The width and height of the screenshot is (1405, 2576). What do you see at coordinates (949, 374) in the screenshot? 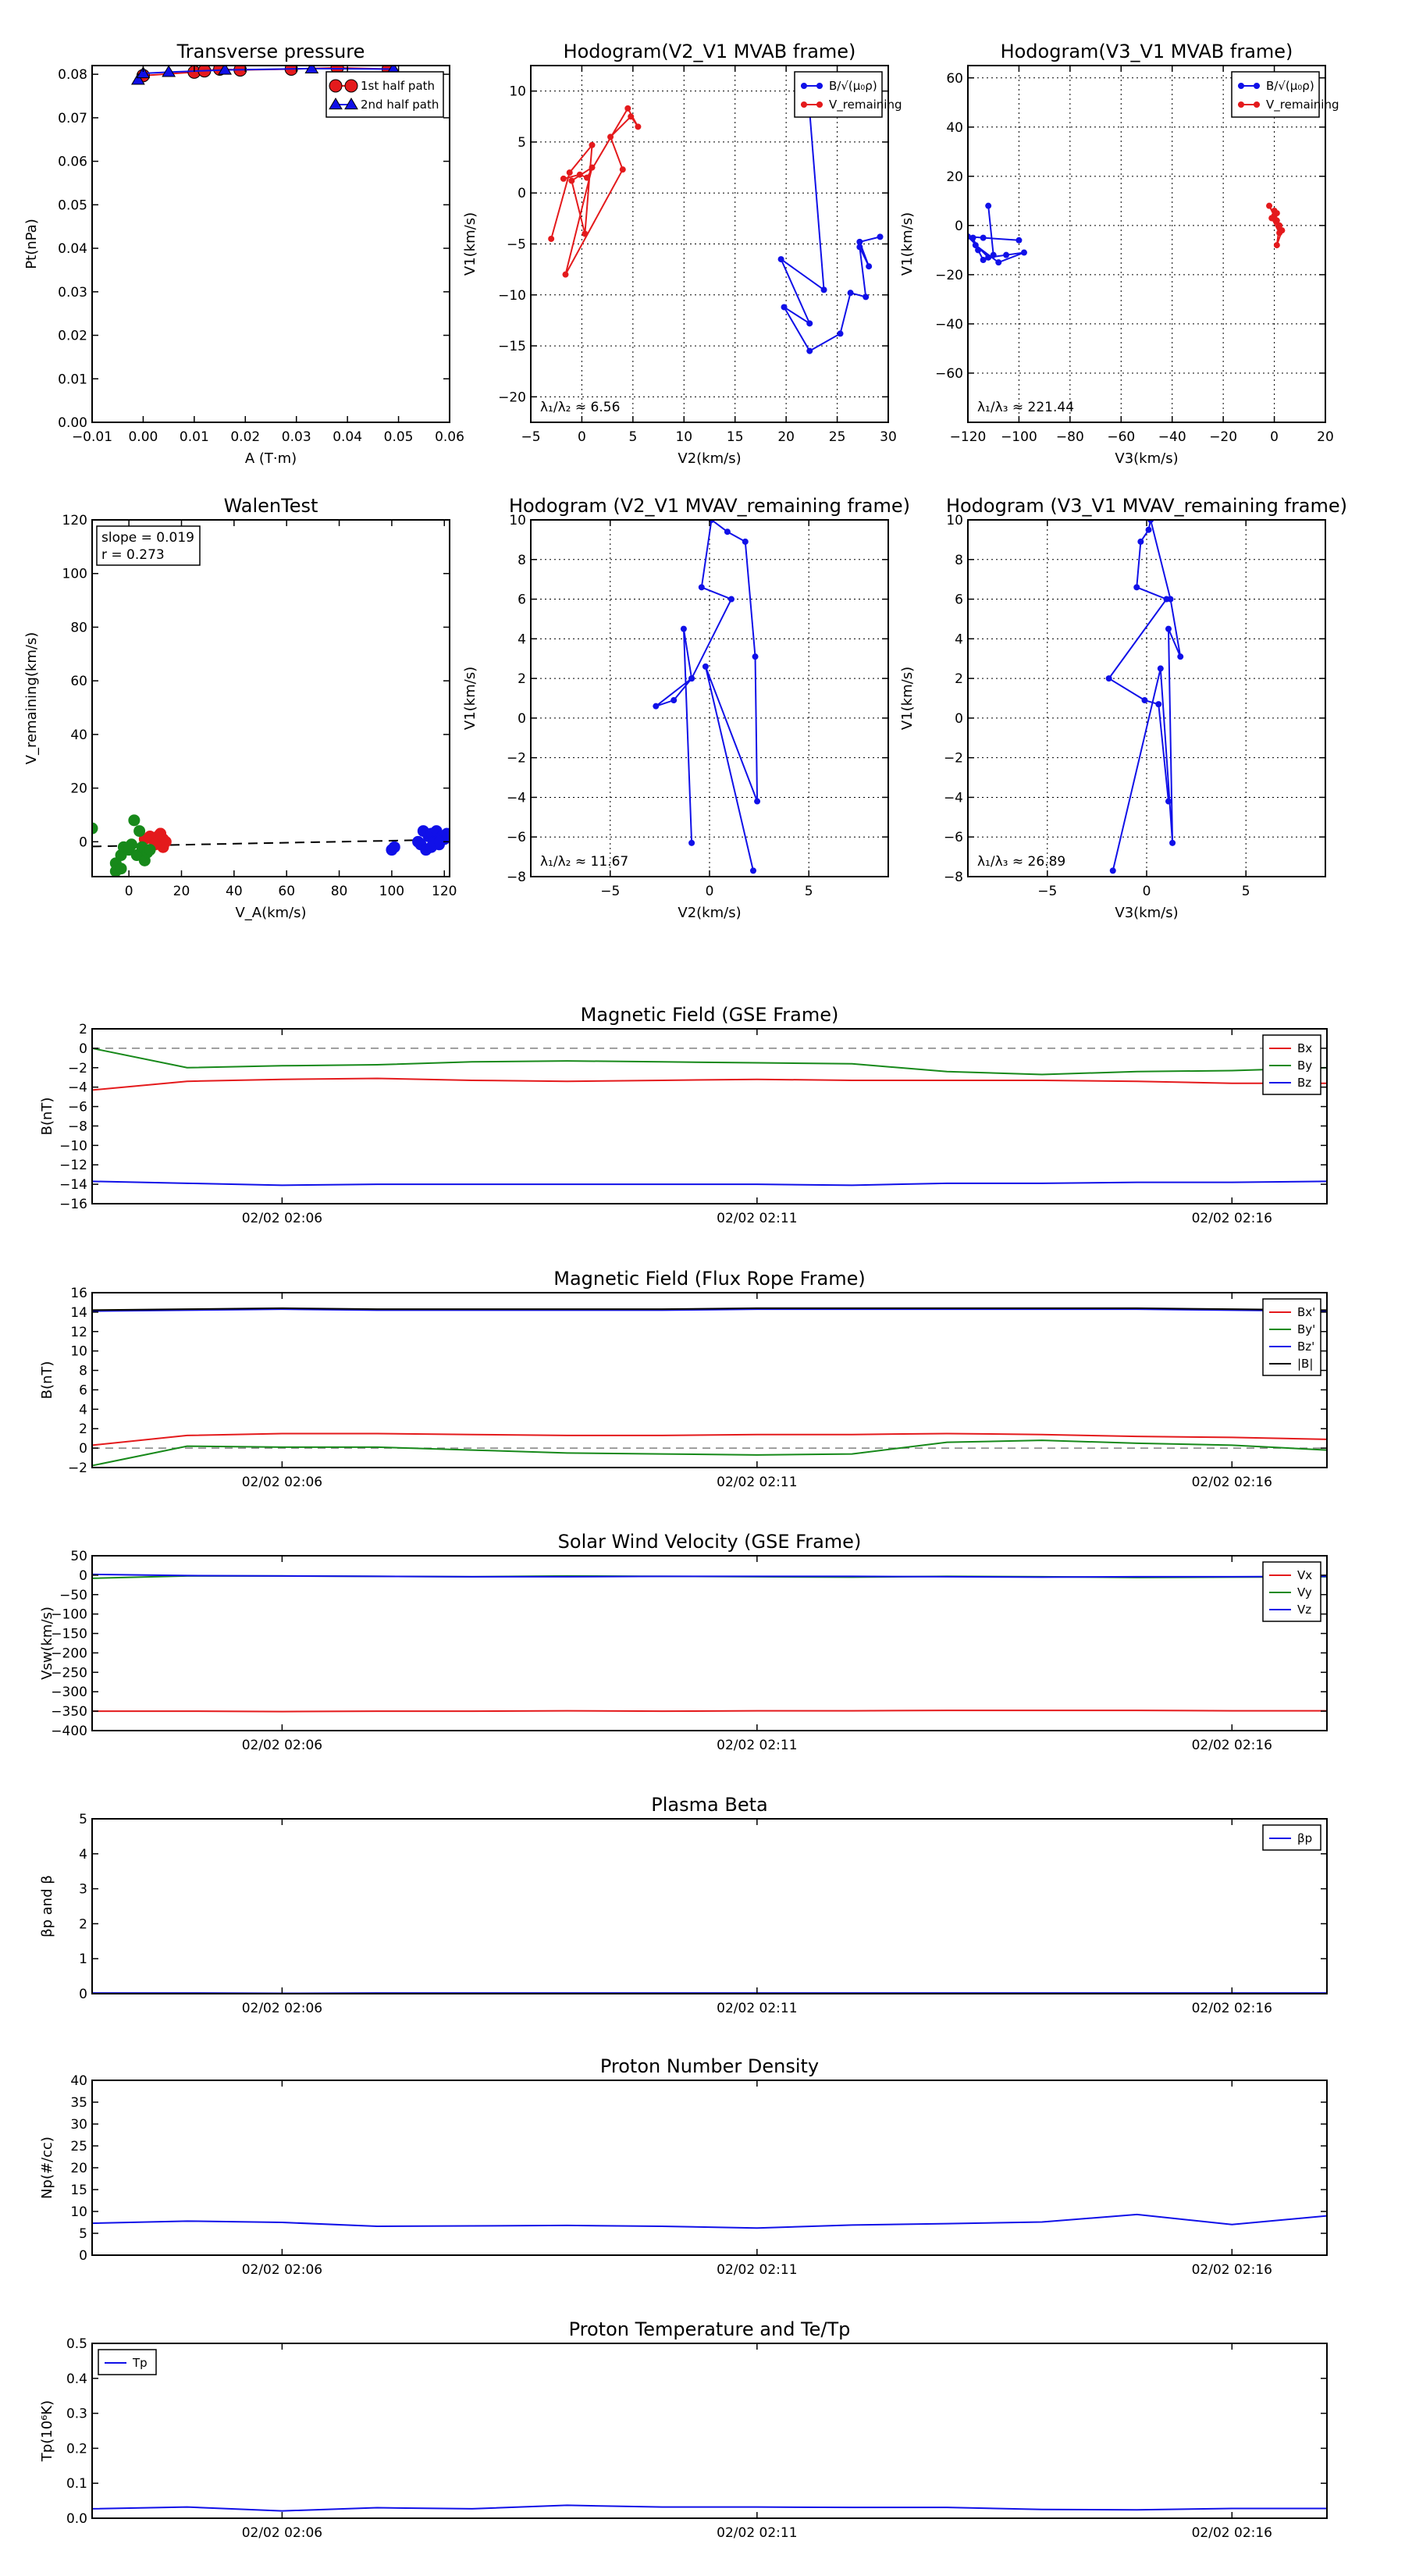
I see `y-tick-label: −60` at bounding box center [949, 374].